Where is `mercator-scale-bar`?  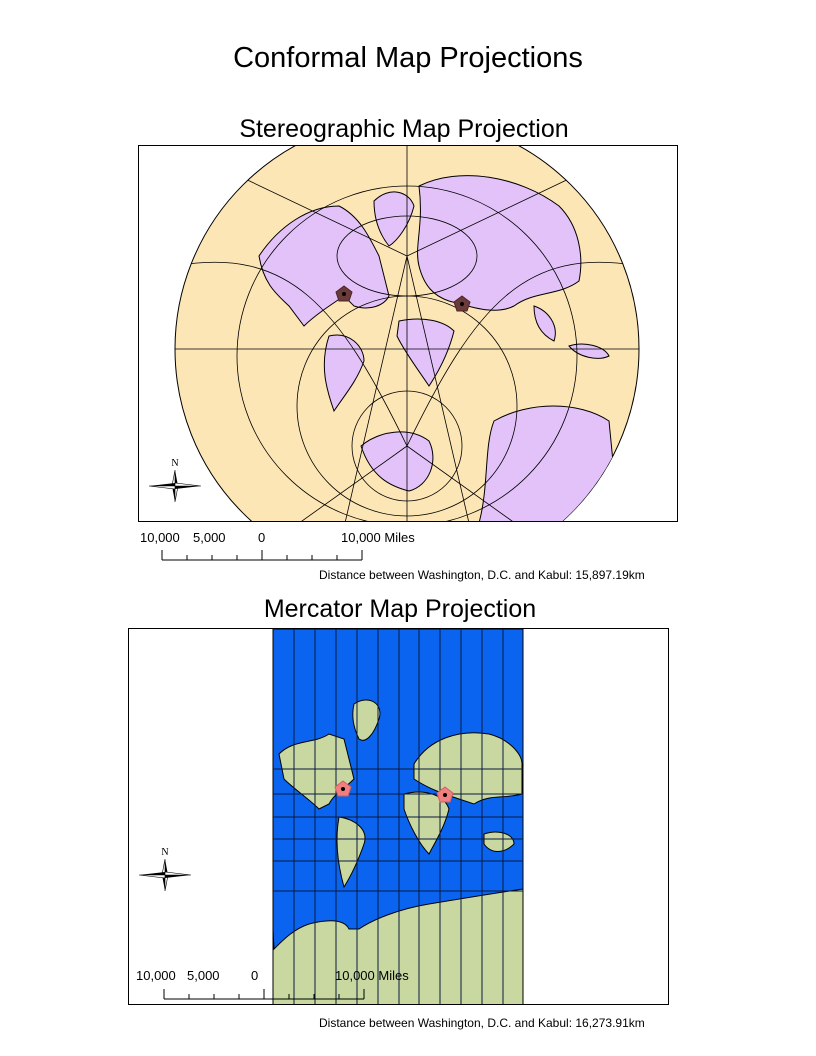 mercator-scale-bar is located at coordinates (264, 994).